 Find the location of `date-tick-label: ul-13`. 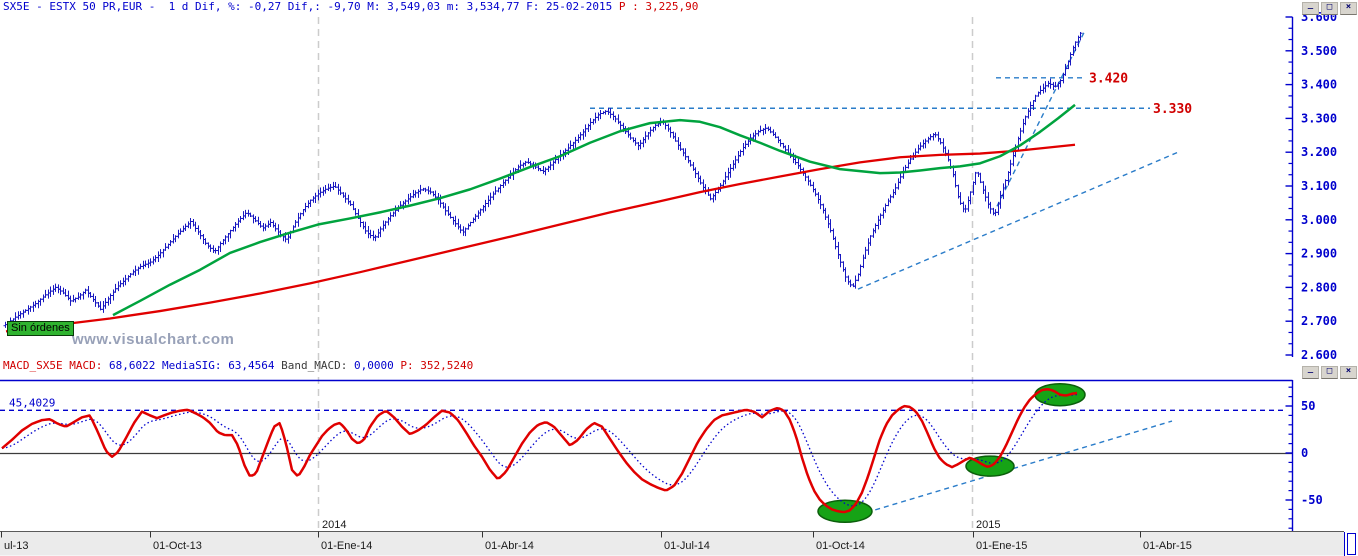

date-tick-label: ul-13 is located at coordinates (16, 546).